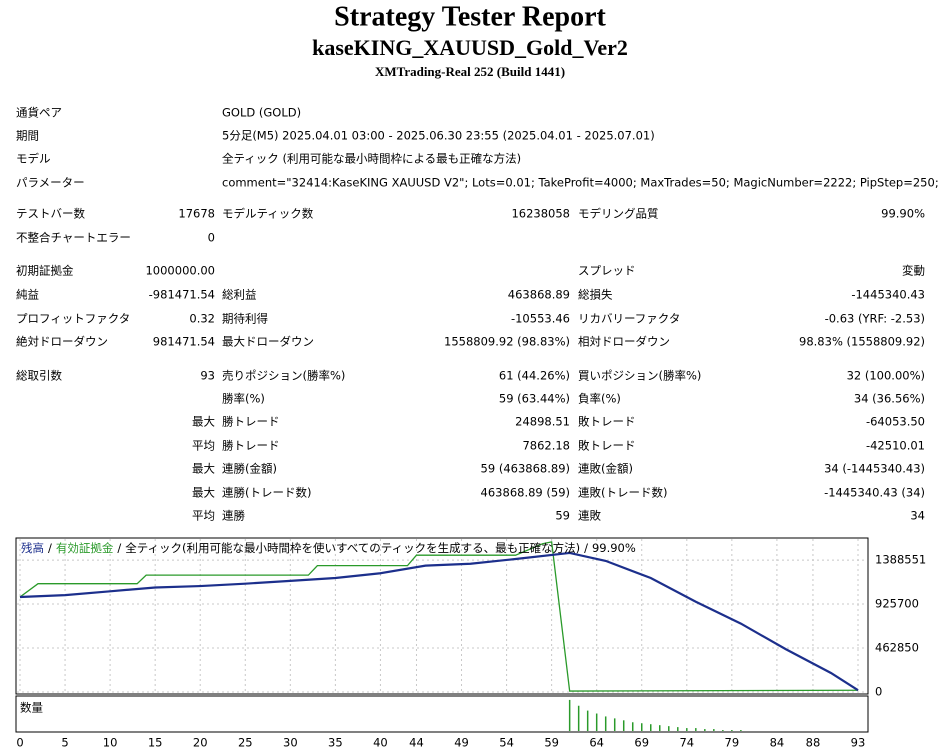 The image size is (940, 752). Describe the element at coordinates (470, 16) in the screenshot. I see `title: Strategy Tester Report` at that location.